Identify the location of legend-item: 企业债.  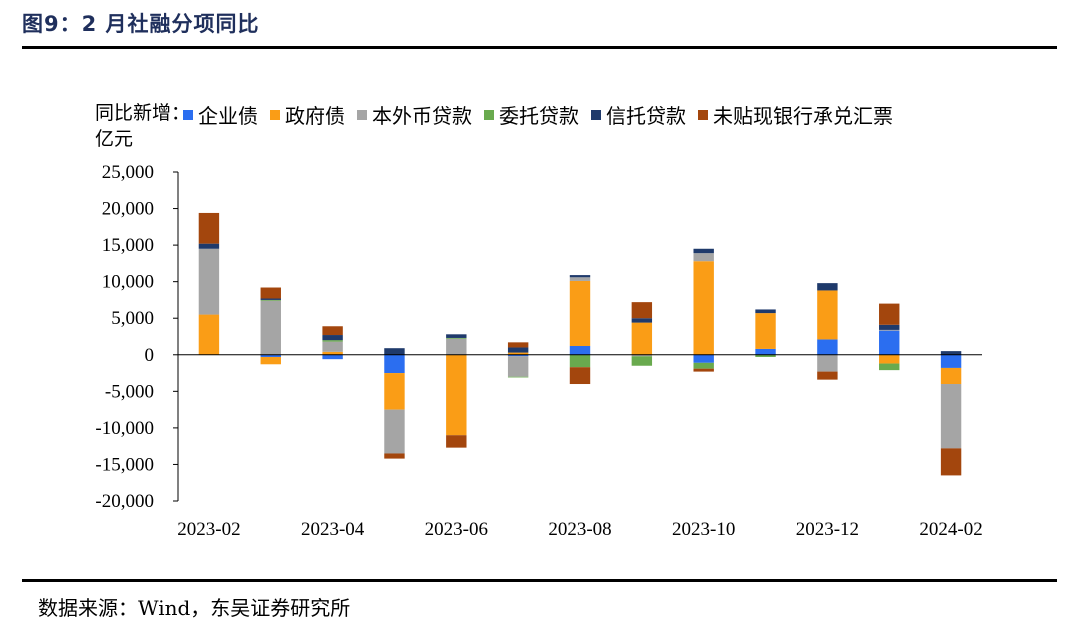
(220, 114).